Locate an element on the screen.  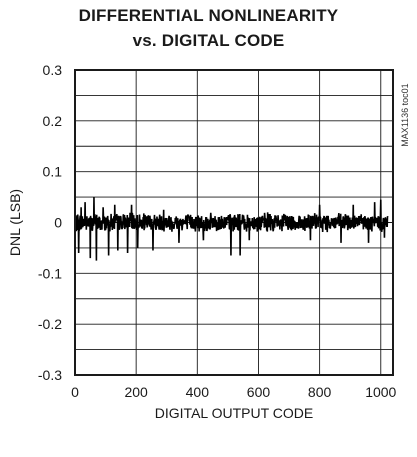
x-tick-label: 200 is located at coordinates (136, 392).